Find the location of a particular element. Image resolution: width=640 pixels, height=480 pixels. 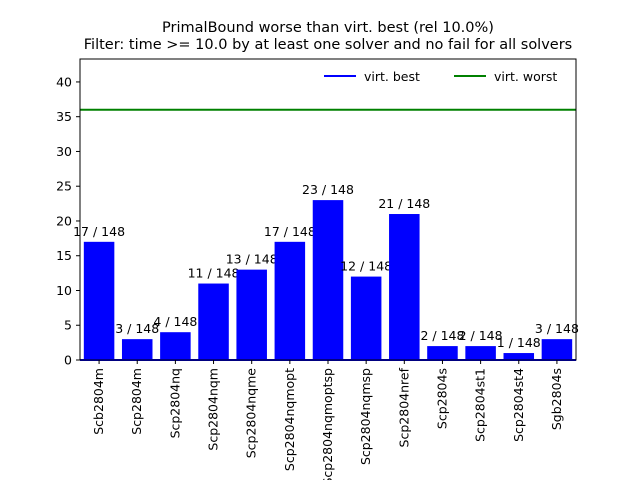

x-tick-label: Scp2804nqm is located at coordinates (213, 409).